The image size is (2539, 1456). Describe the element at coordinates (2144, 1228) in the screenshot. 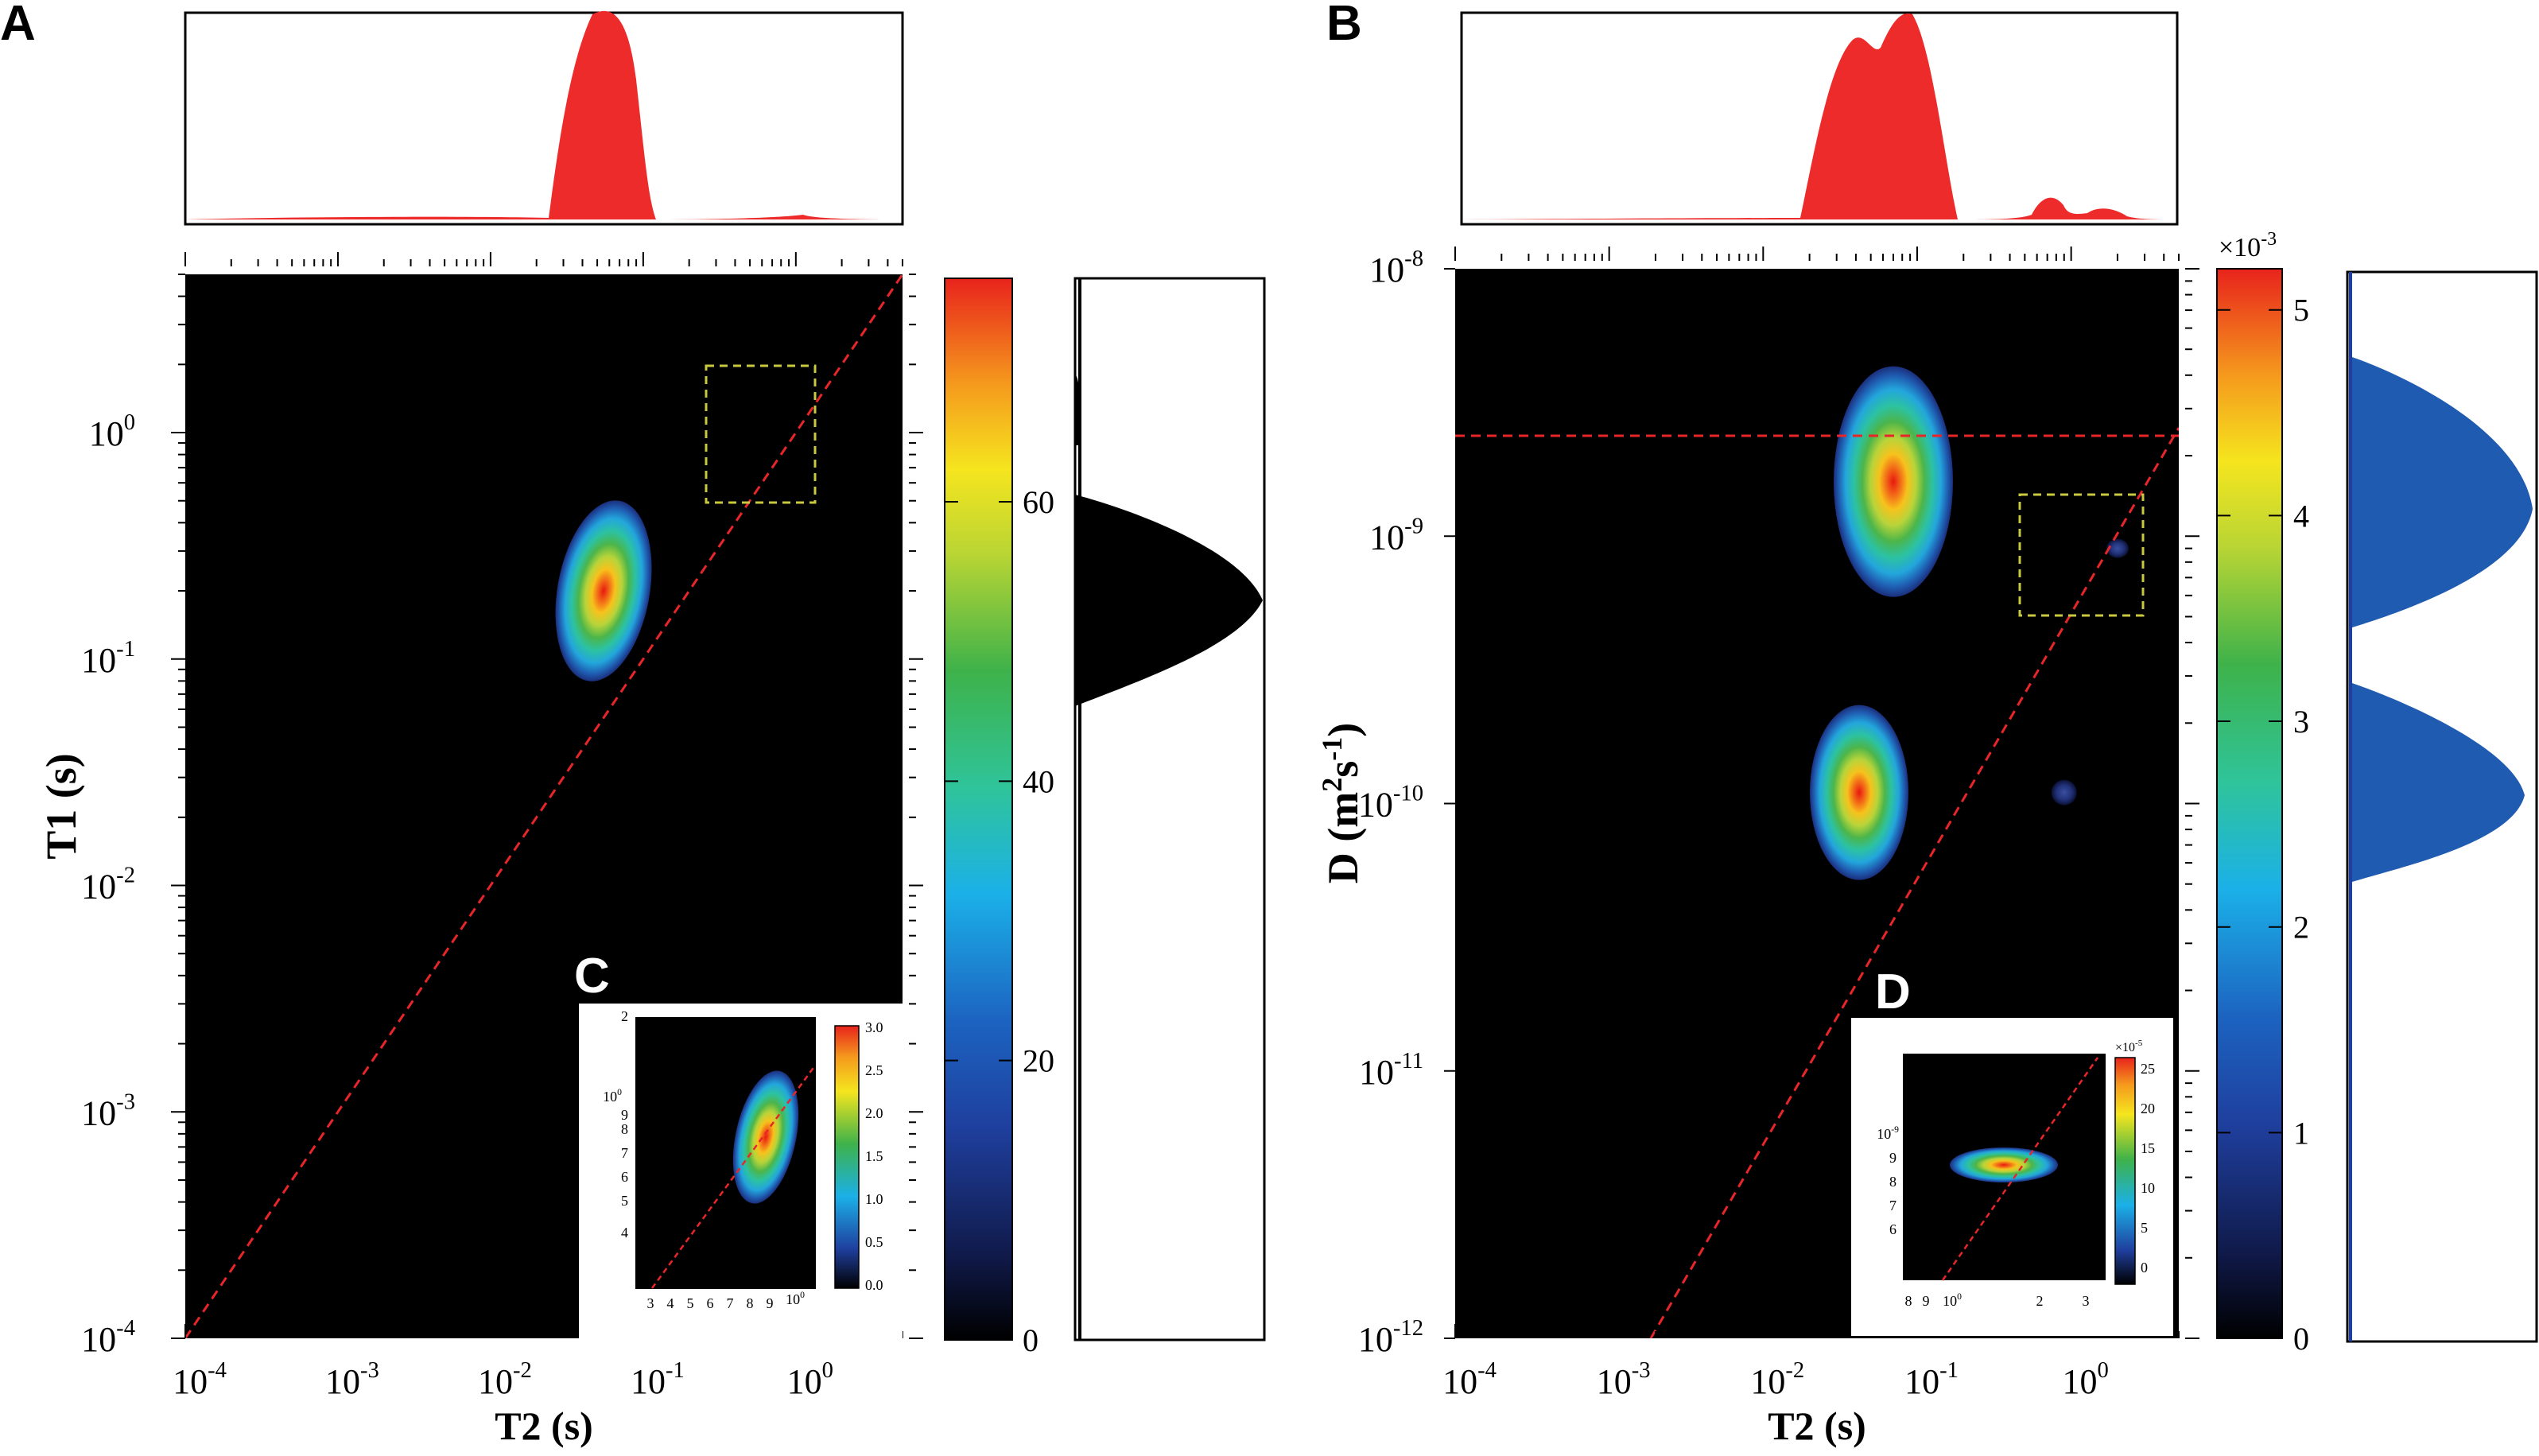

I see `inset-d-cbar-tick-4: 5` at that location.